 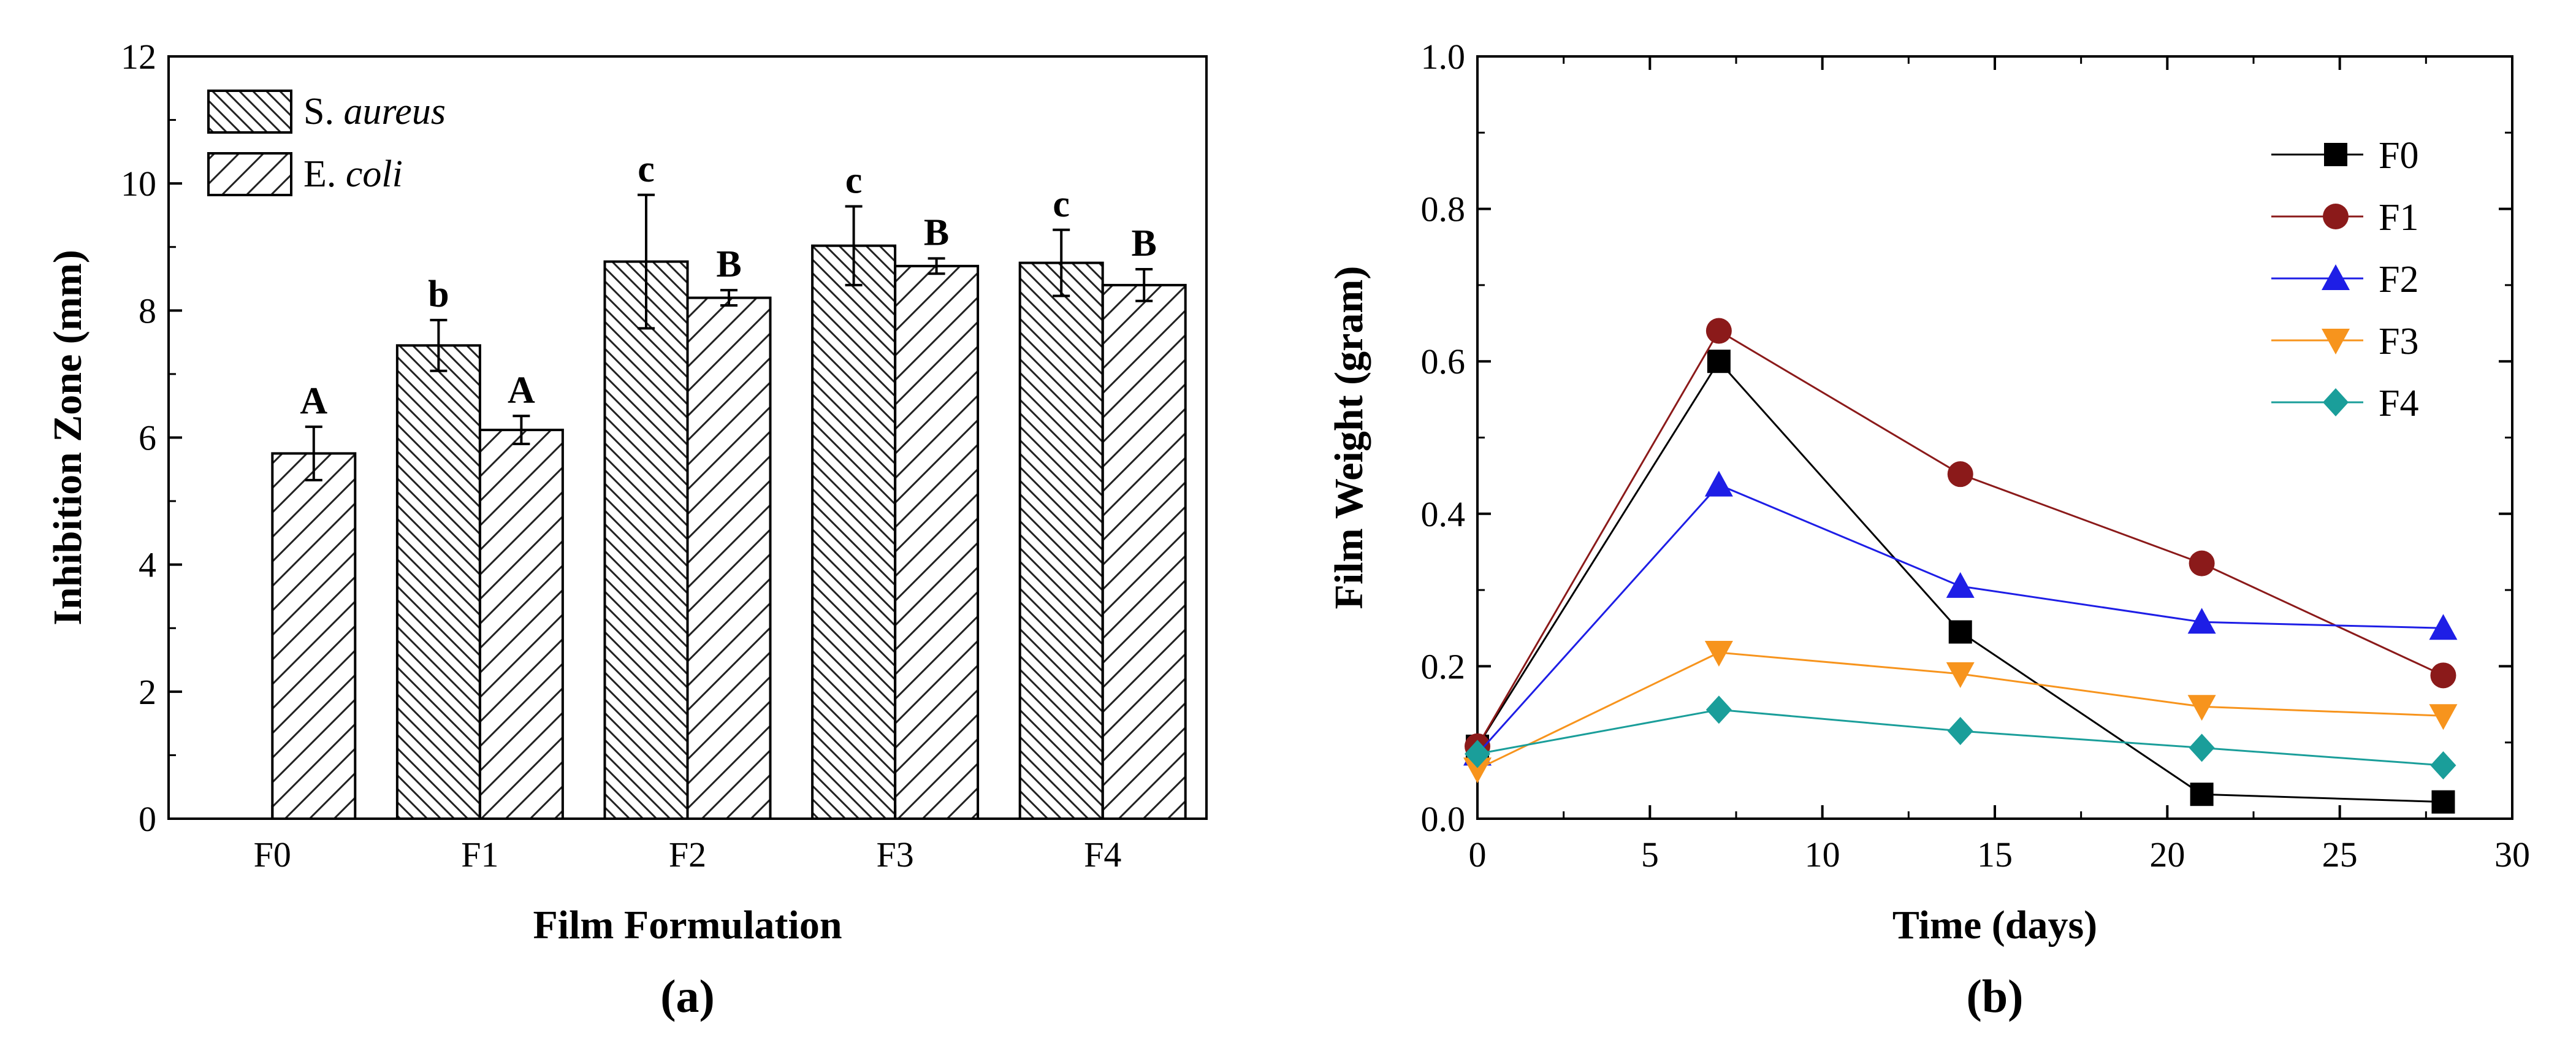 What do you see at coordinates (687, 997) in the screenshot?
I see `panel-label-a: (a)` at bounding box center [687, 997].